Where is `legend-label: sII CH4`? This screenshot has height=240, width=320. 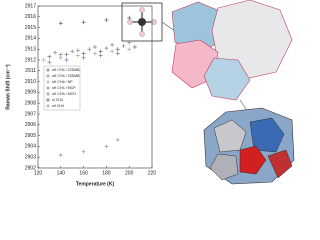
legend-label: sII CH4 is located at coordinates (58, 106).